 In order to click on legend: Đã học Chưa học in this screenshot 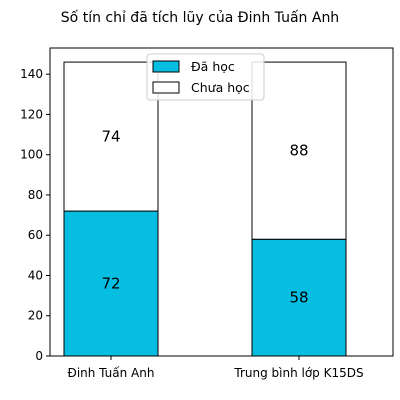, I will do `click(205, 77)`.